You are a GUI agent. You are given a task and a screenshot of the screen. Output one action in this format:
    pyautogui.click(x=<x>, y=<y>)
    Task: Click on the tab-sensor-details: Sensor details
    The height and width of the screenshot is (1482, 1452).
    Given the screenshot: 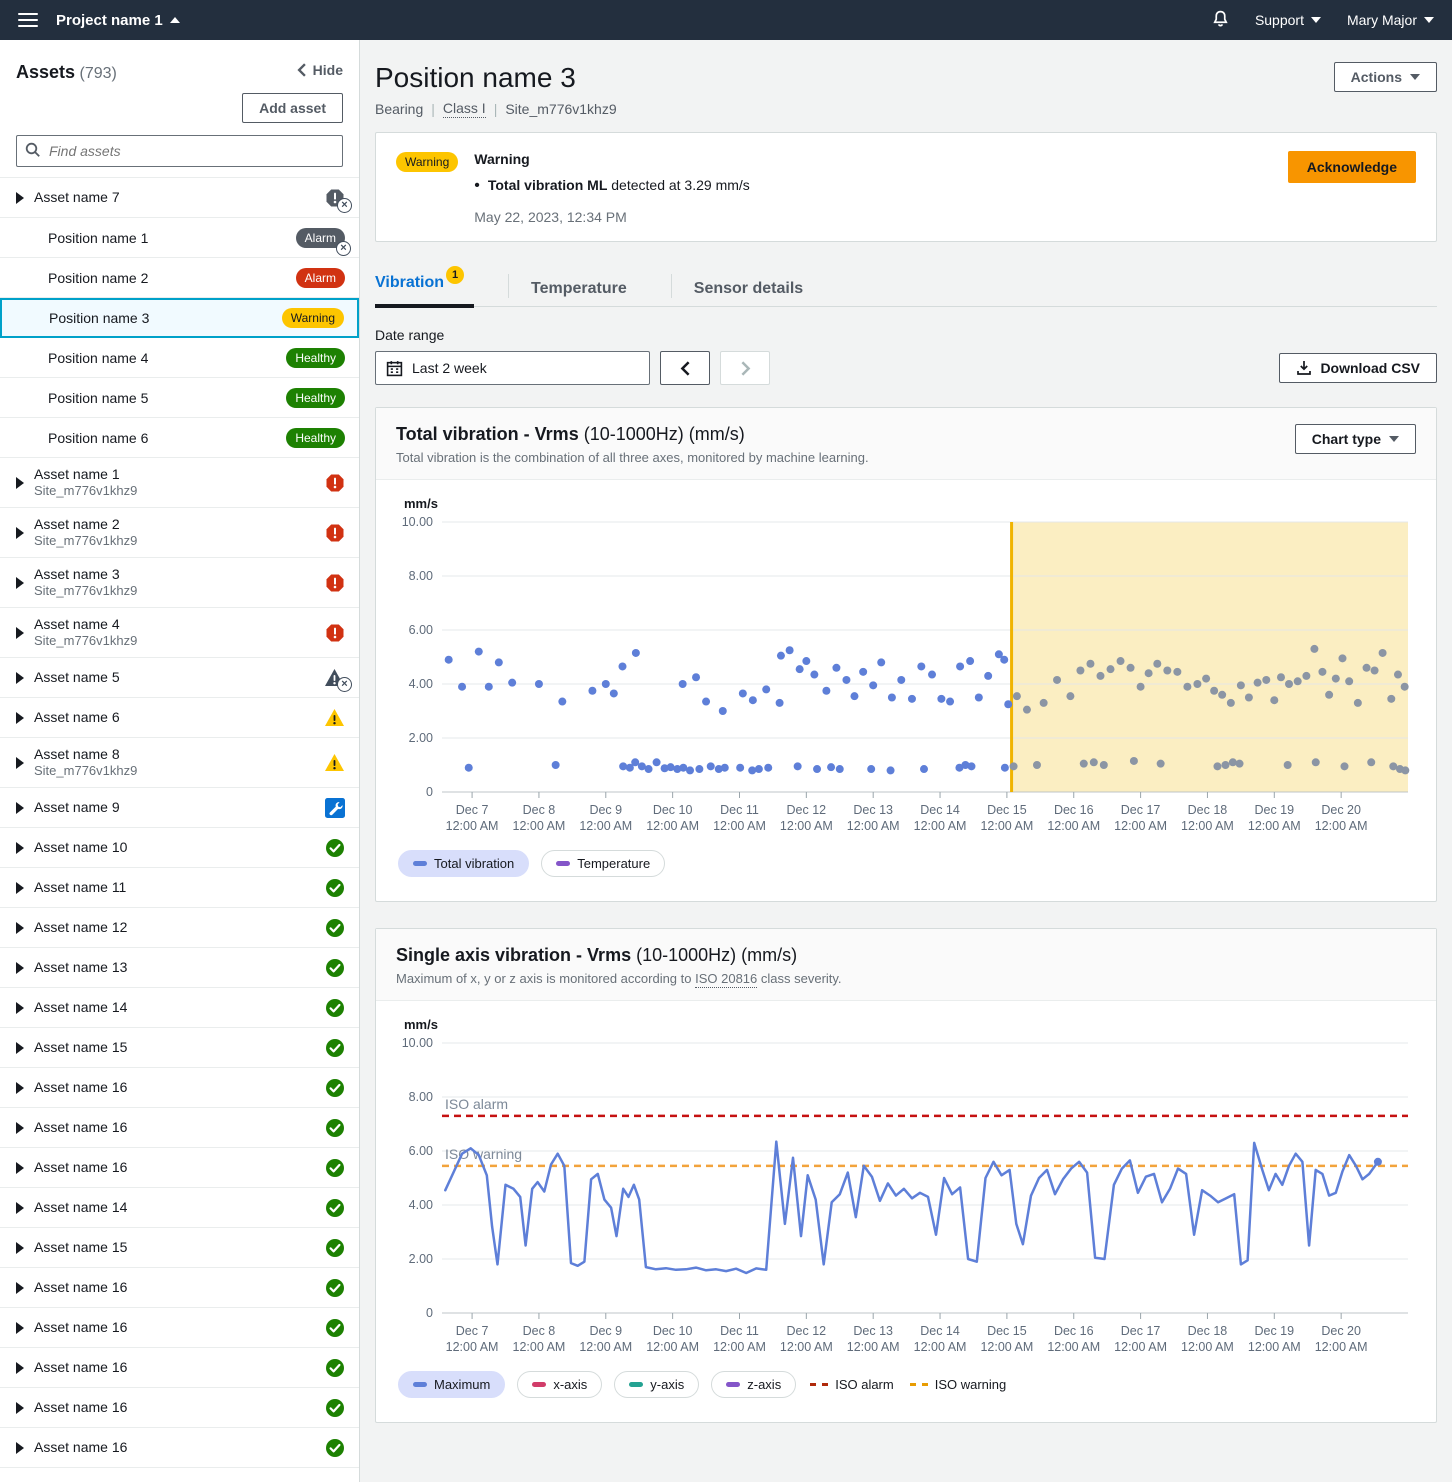 What is the action you would take?
    pyautogui.click(x=747, y=286)
    